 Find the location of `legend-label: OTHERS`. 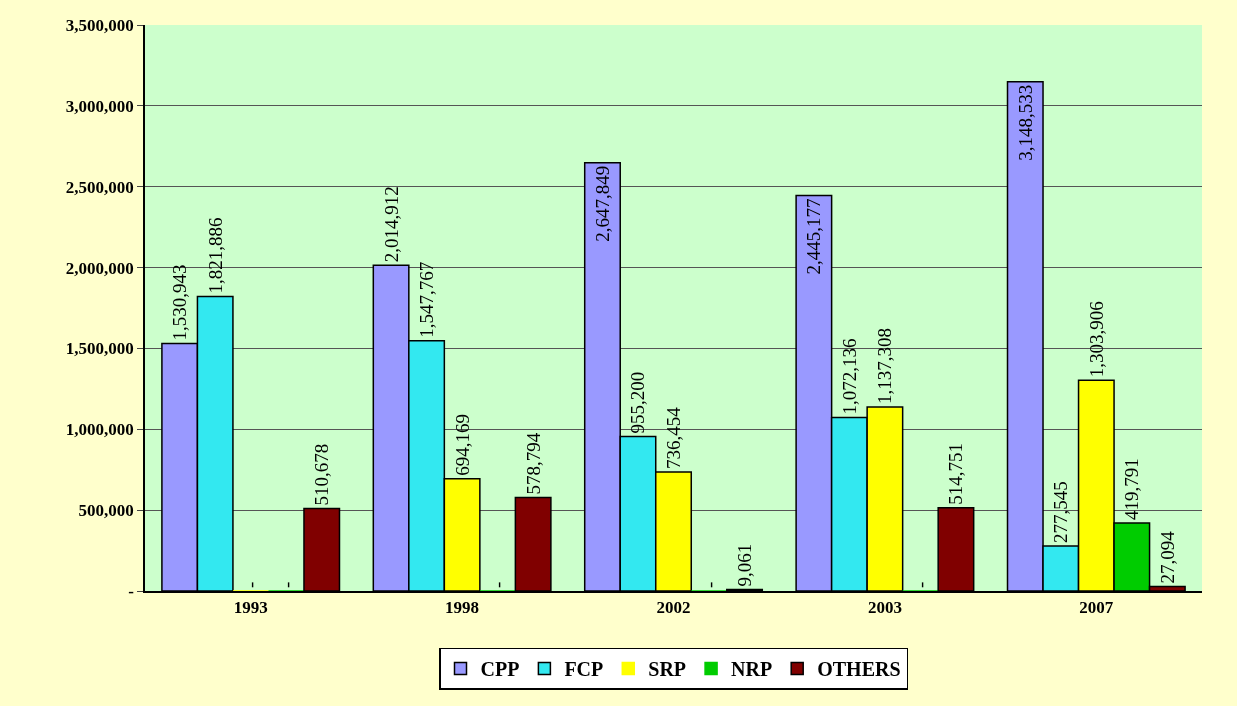

legend-label: OTHERS is located at coordinates (859, 669).